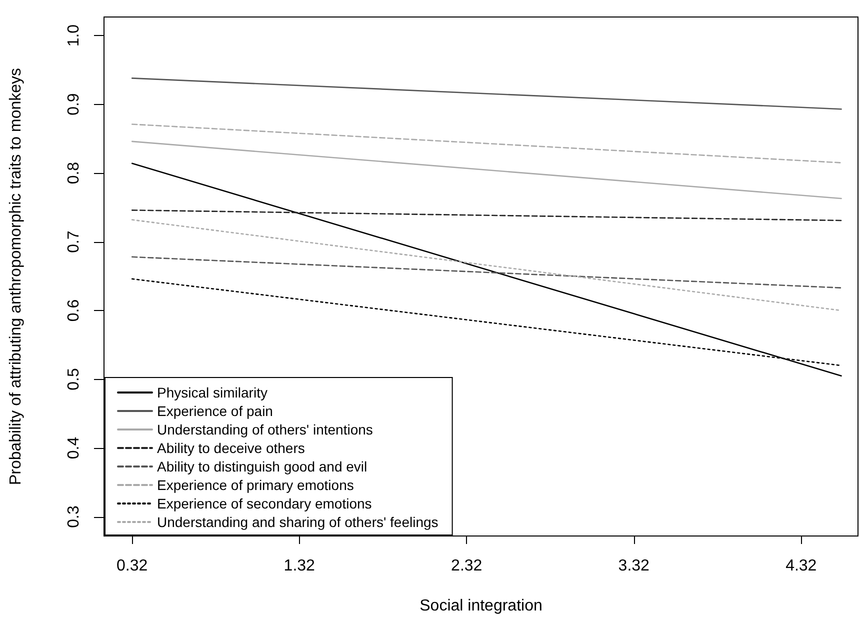 The height and width of the screenshot is (633, 860). I want to click on y-tick-label: 0.7, so click(74, 241).